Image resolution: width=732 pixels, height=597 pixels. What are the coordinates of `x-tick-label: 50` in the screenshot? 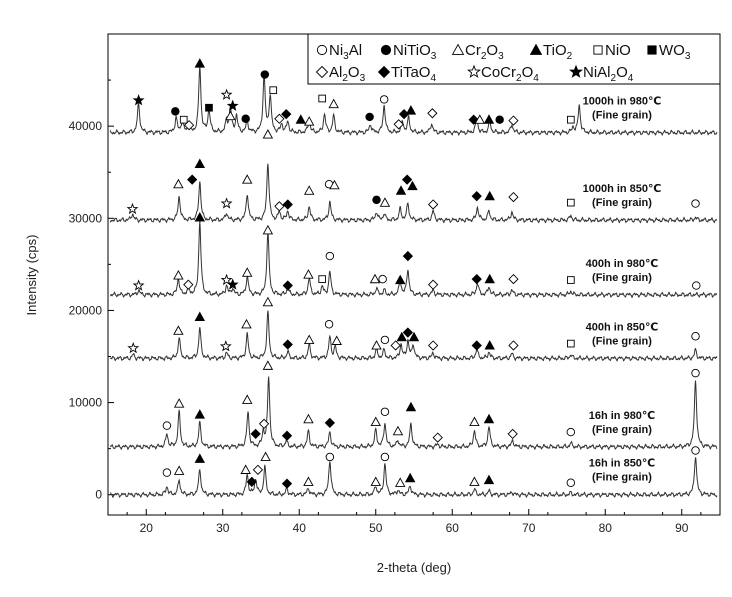 It's located at (376, 528).